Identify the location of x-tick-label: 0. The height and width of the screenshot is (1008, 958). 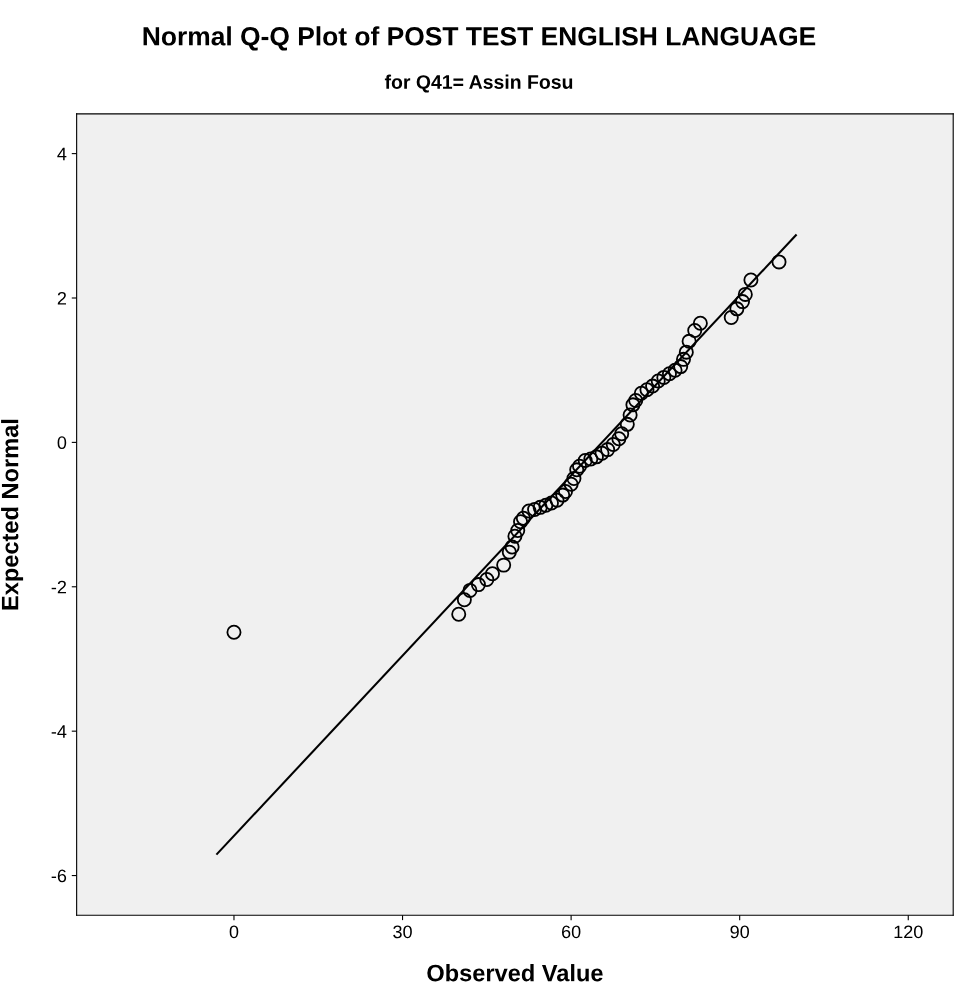
(234, 932).